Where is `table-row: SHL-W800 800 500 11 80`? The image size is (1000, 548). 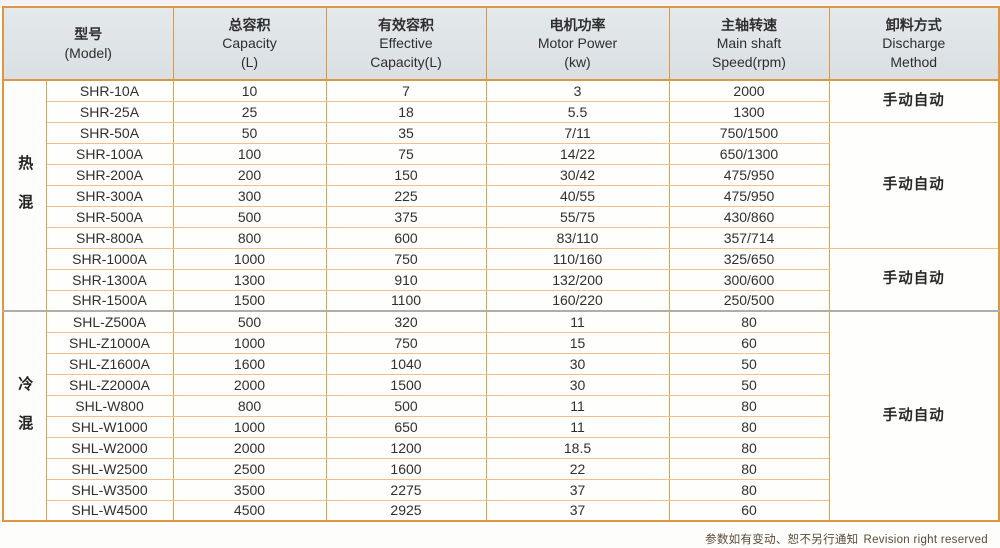
table-row: SHL-W800 800 500 11 80 is located at coordinates (501, 405).